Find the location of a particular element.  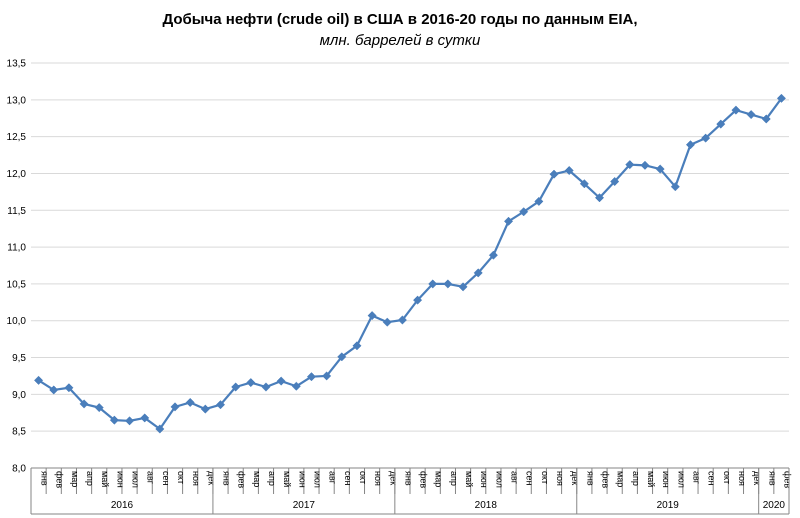

y-tick-label: 12,5 is located at coordinates (17, 137).